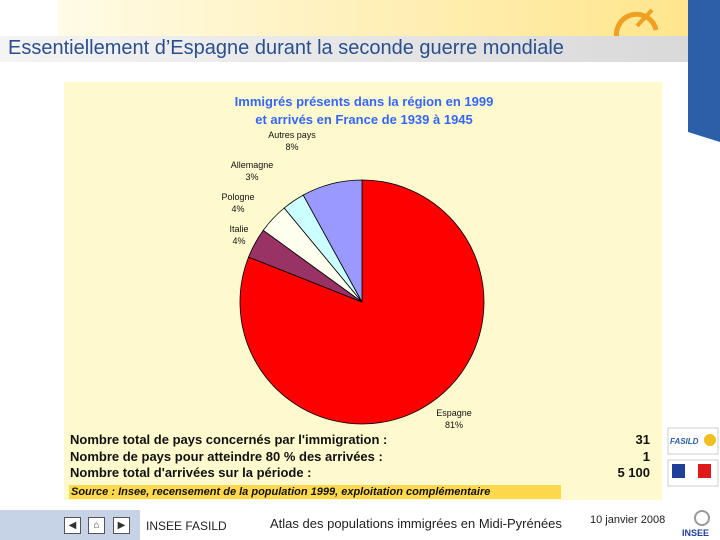  I want to click on slice-label: Allemagne, so click(252, 165).